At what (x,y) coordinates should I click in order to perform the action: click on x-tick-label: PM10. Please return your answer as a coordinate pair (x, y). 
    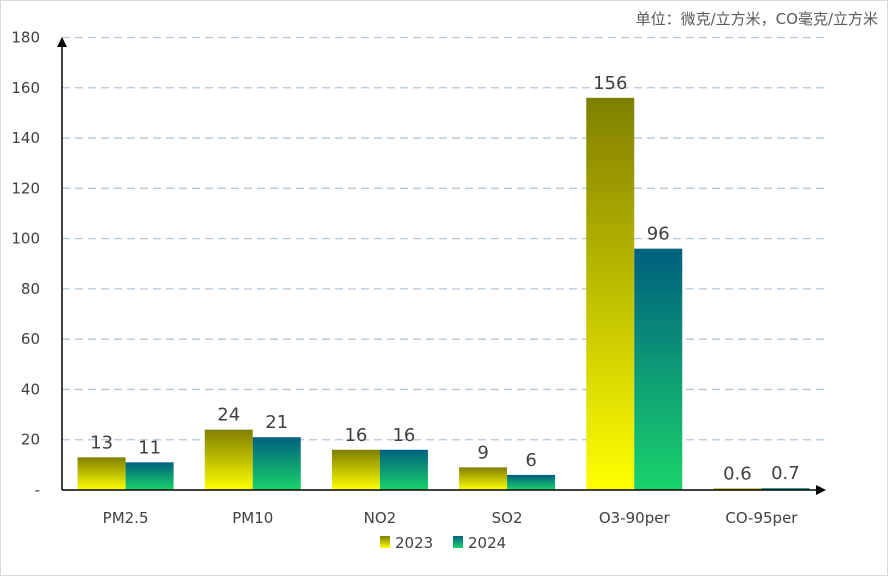
    Looking at the image, I should click on (252, 518).